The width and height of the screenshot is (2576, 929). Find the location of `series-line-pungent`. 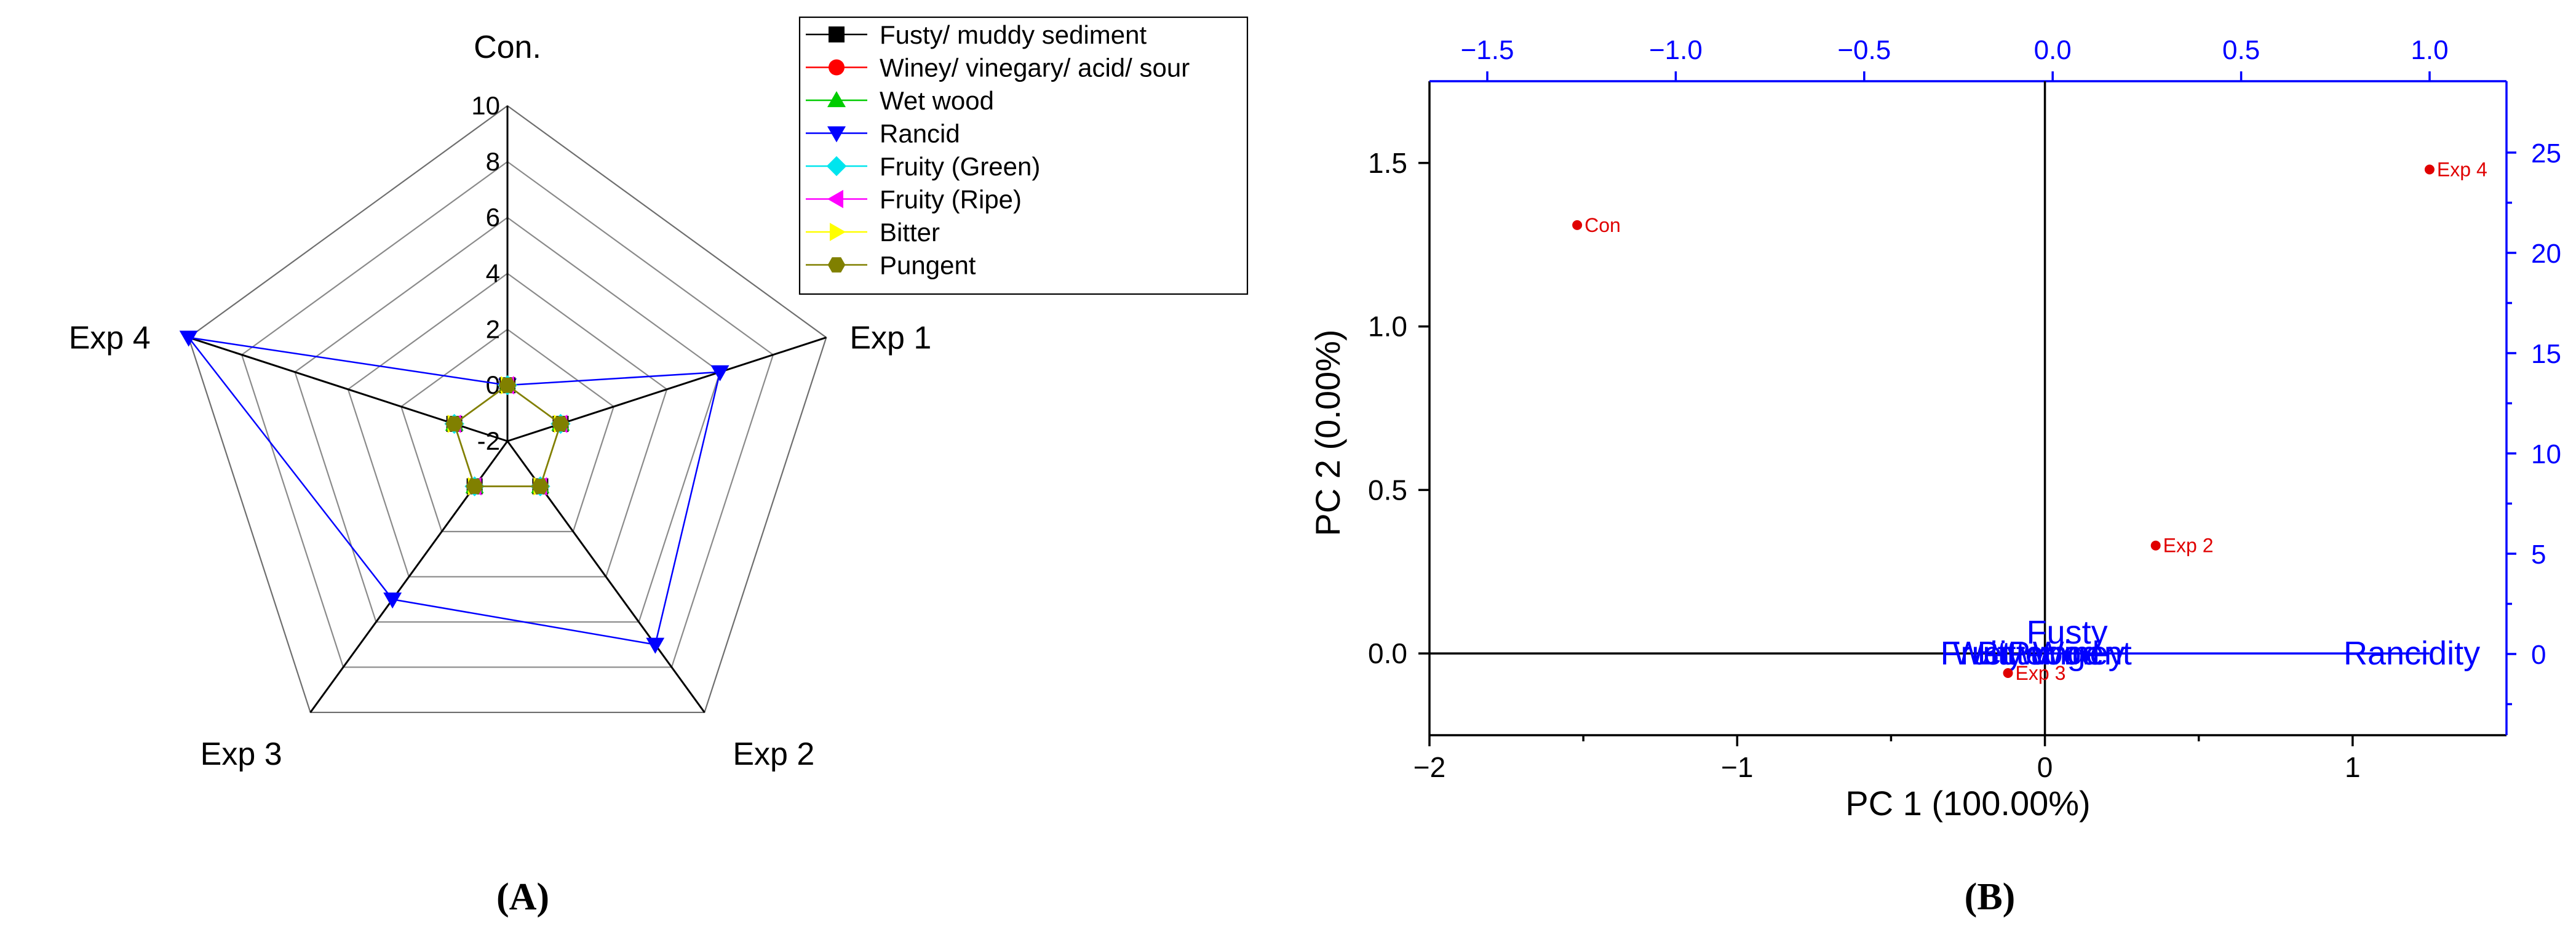

series-line-pungent is located at coordinates (507, 435).